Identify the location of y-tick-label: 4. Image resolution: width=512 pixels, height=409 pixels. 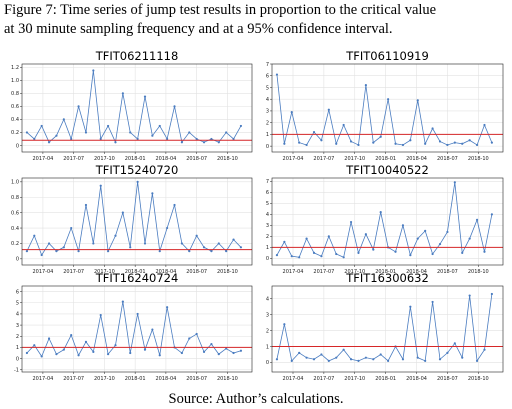
(267, 100).